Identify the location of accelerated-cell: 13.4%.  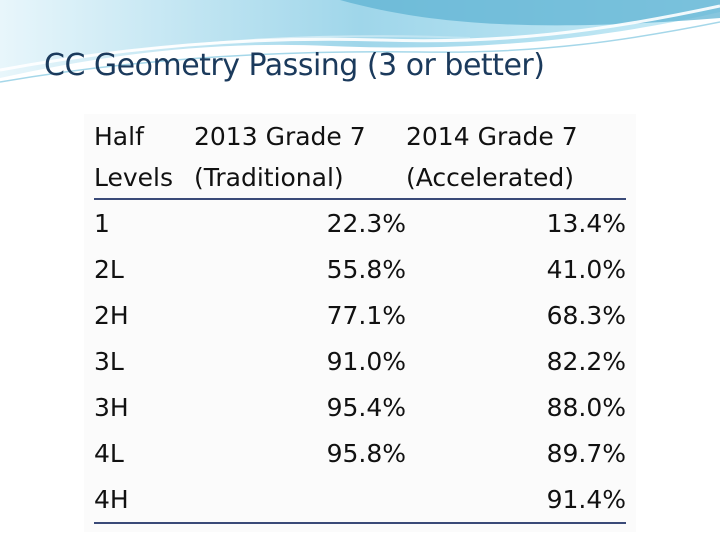
(586, 223).